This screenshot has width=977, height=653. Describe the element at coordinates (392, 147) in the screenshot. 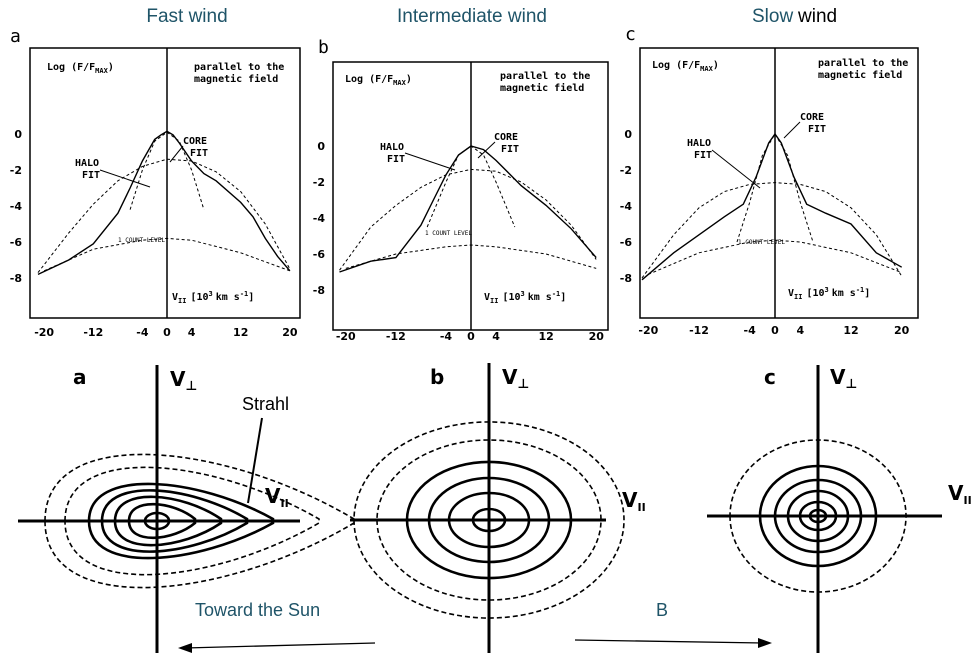

I see `halo-label-b: HALO` at that location.